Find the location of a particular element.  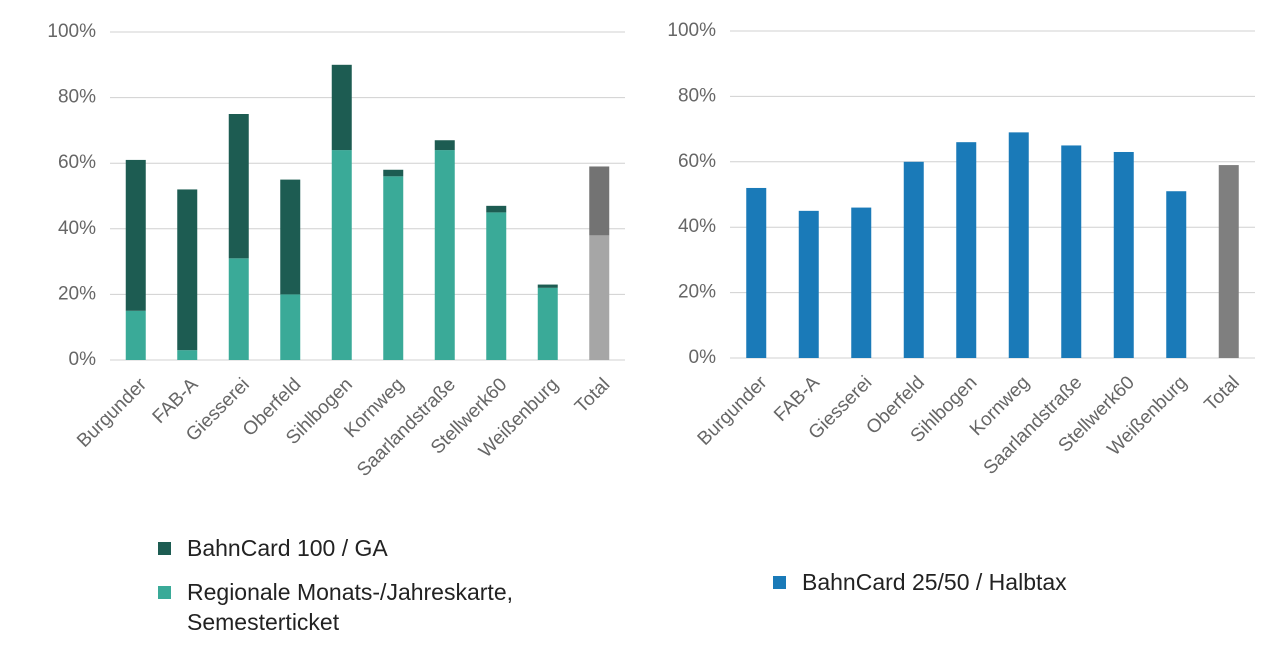

legend-label: BahnCard 100 / GA is located at coordinates (287, 548).